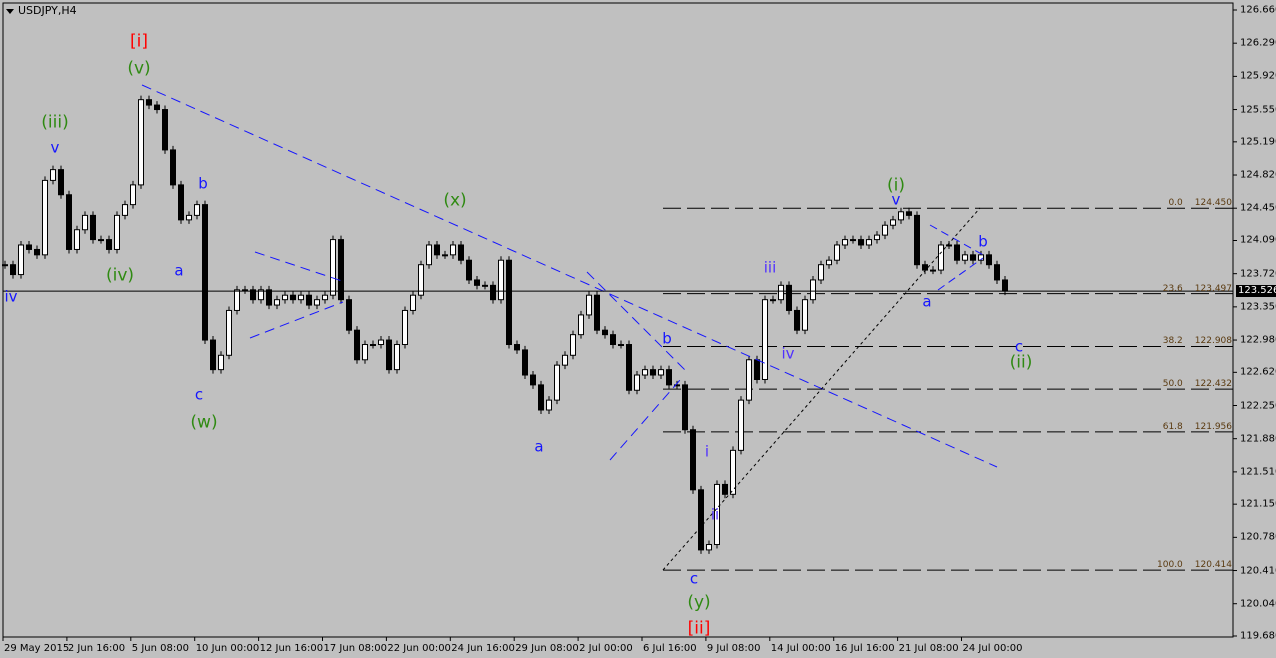 This screenshot has width=1276, height=658. What do you see at coordinates (670, 648) in the screenshot?
I see `date-tick-label: 6 Jul 16:00` at bounding box center [670, 648].